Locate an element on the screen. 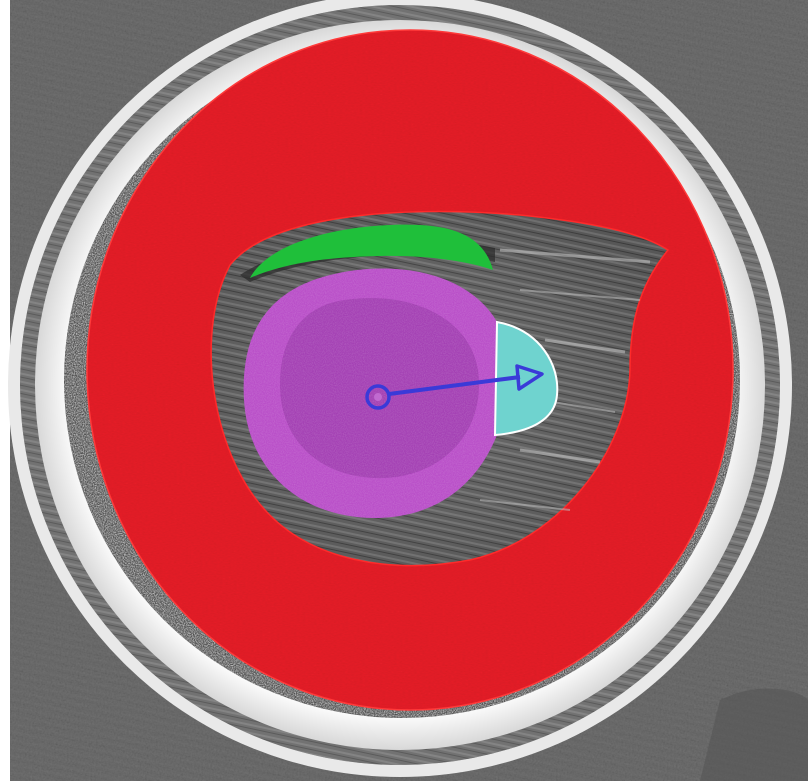 This screenshot has height=781, width=808. arrow-origin-dot is located at coordinates (378, 397).